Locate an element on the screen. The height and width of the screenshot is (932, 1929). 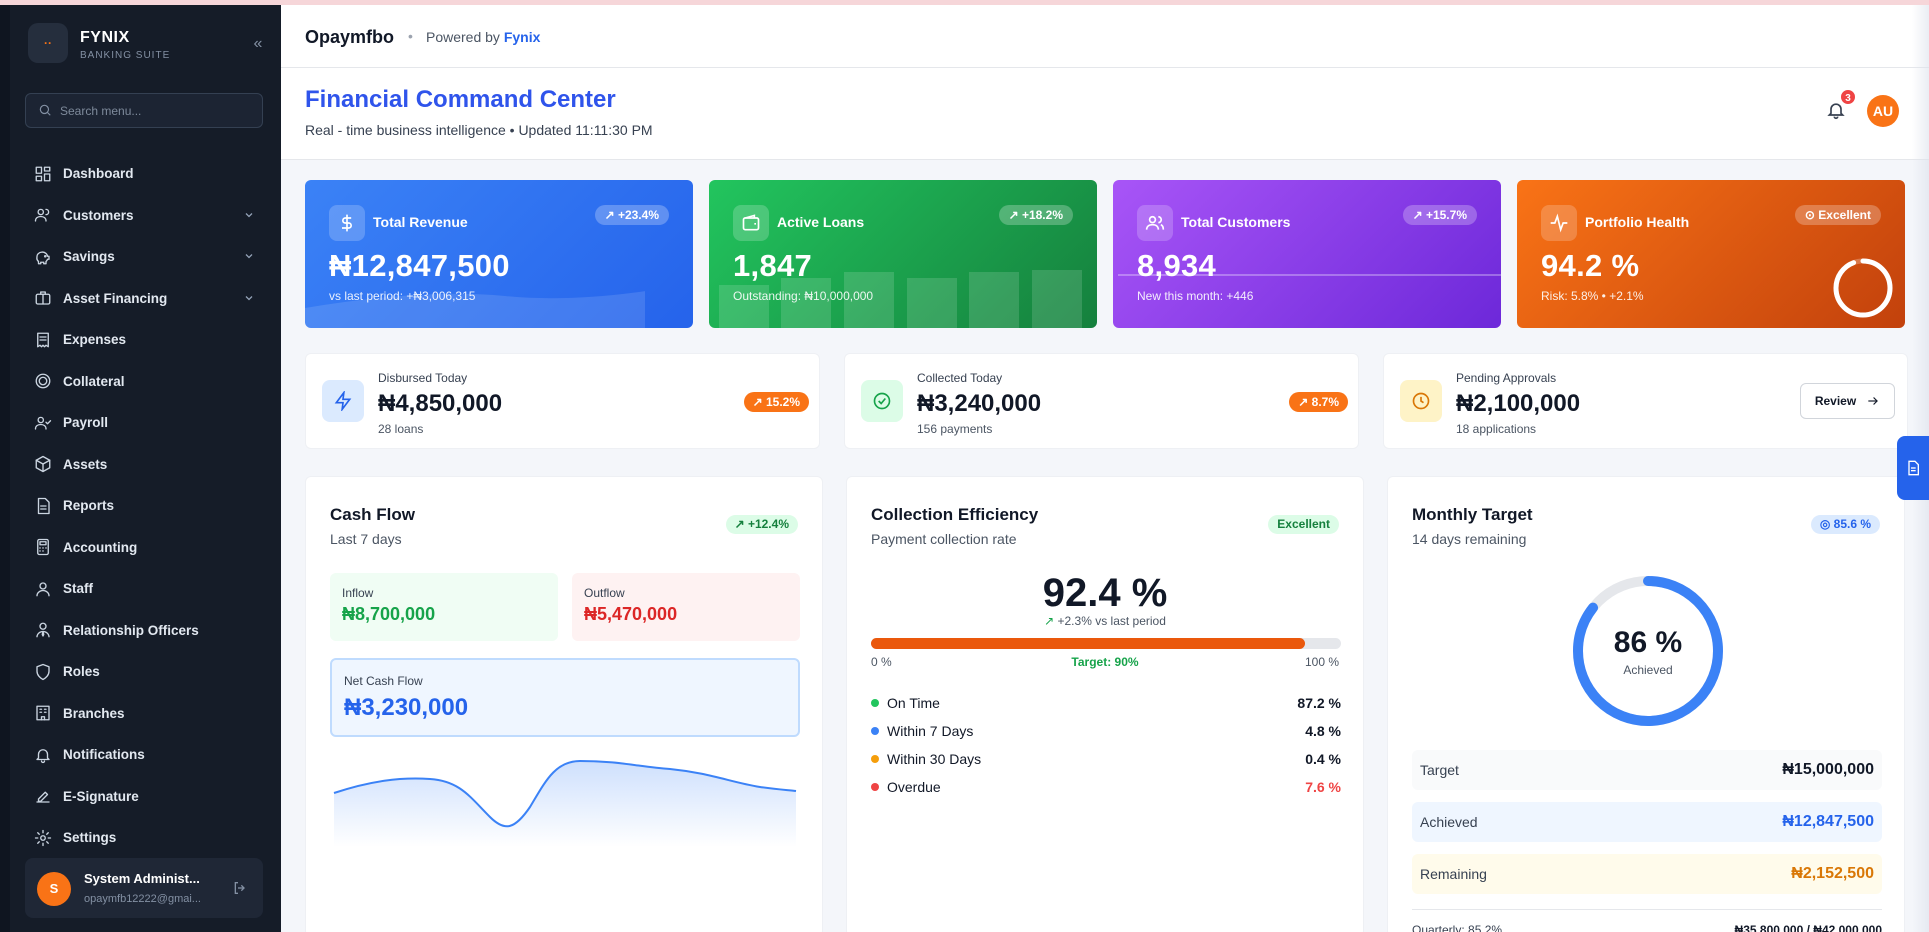
collection-status-badge: Excellent is located at coordinates (1303, 524).